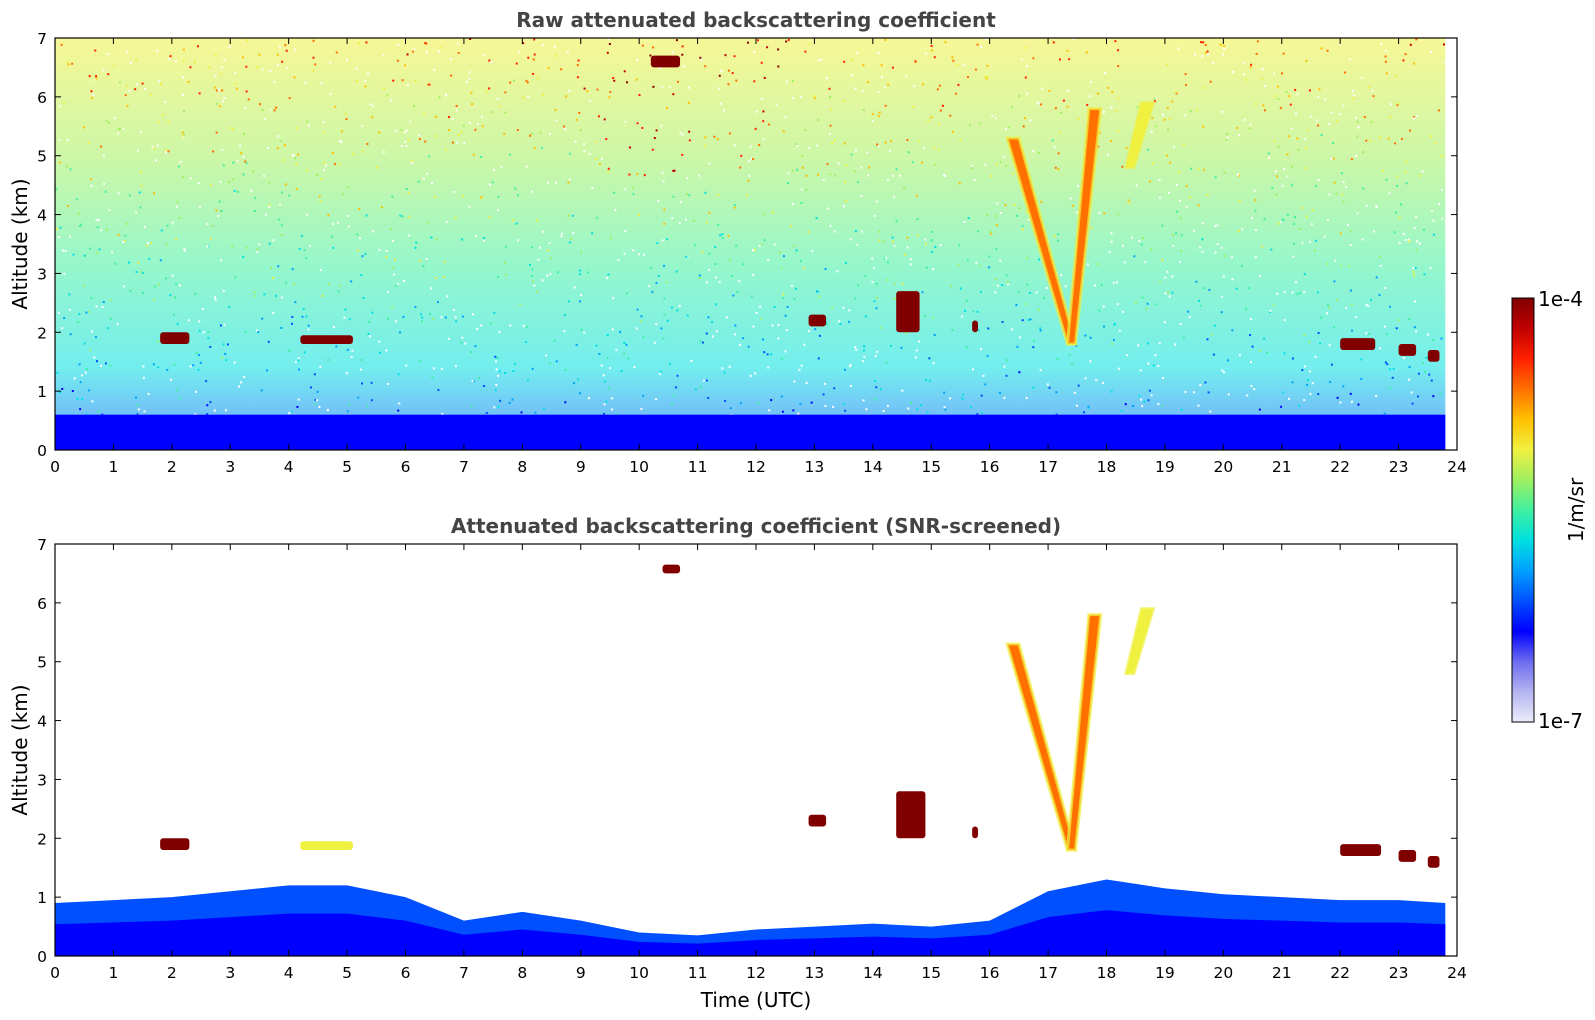  What do you see at coordinates (931, 467) in the screenshot?
I see `x-tick-label: 15` at bounding box center [931, 467].